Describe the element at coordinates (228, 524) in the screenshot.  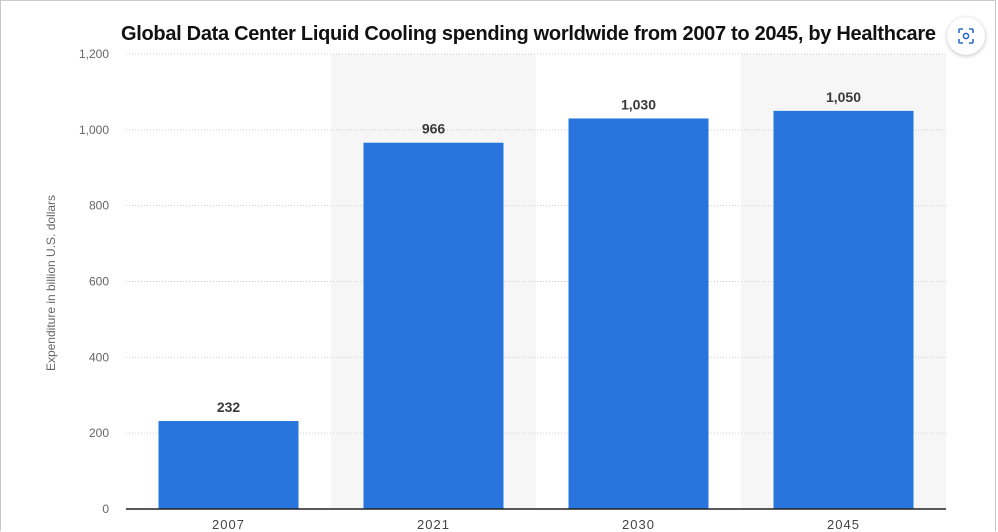
I see `x-tick-label: 2007` at that location.